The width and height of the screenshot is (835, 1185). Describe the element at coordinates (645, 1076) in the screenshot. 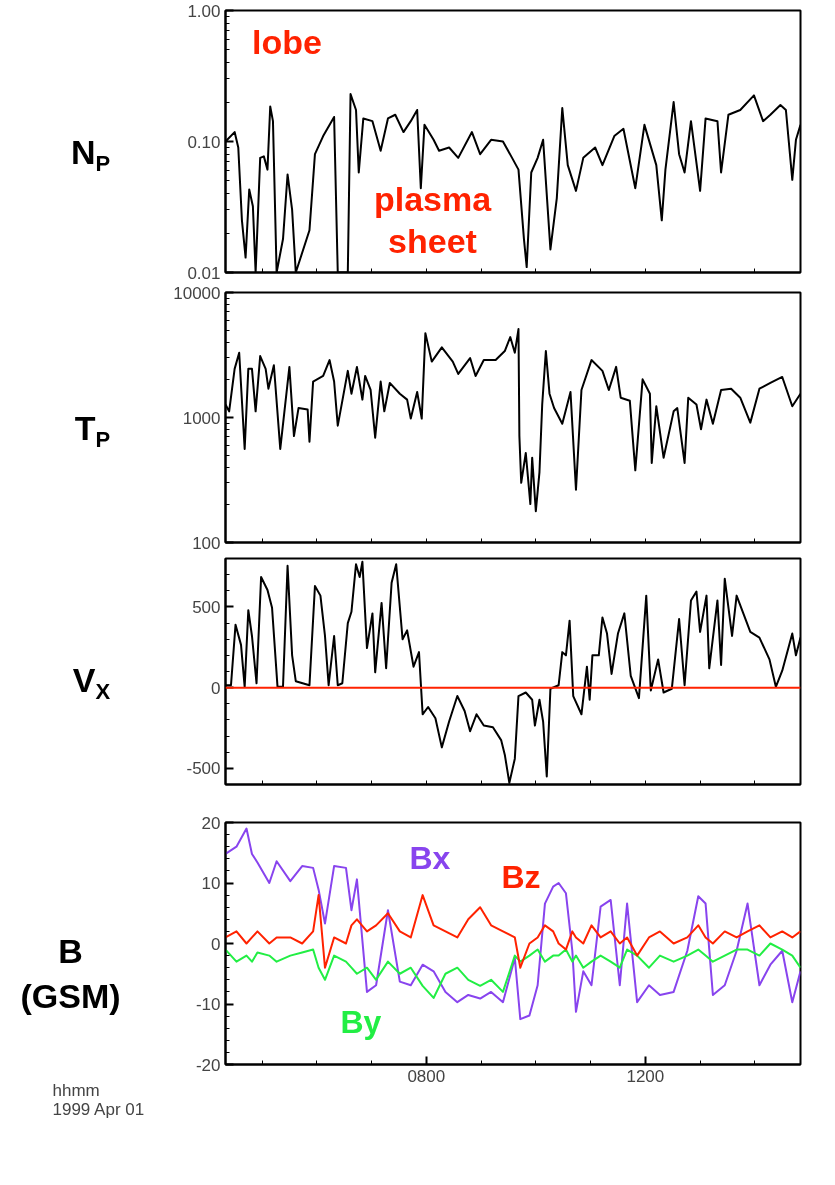

I see `x-tick-label: 1200` at that location.